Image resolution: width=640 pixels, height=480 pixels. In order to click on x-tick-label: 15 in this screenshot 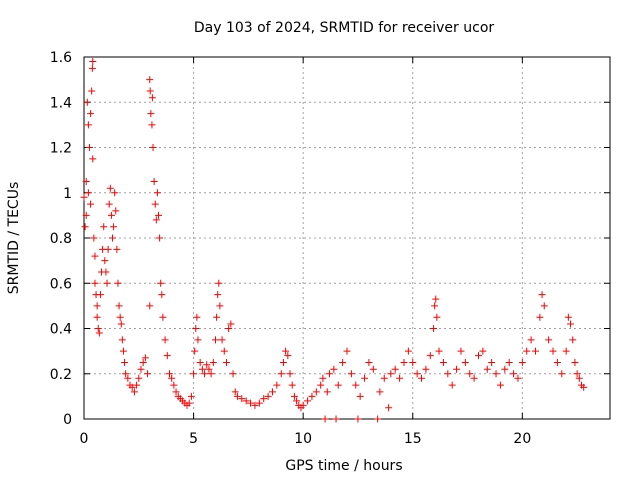, I will do `click(413, 439)`.